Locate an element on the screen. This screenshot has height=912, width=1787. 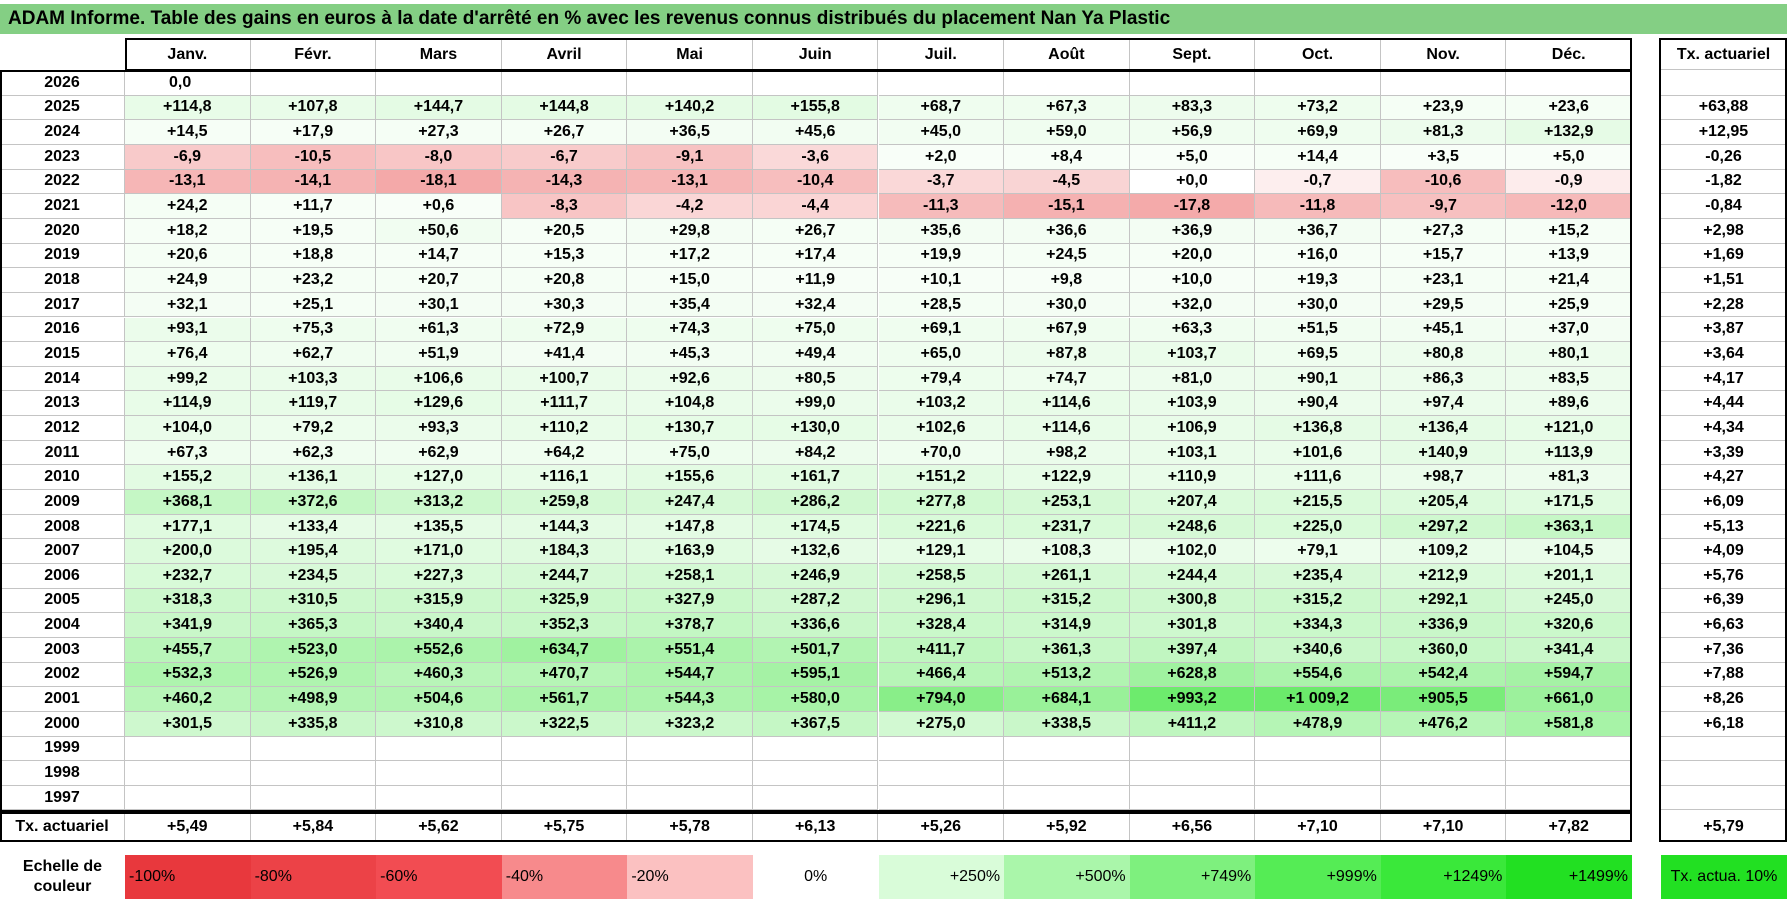
value-cell: +69,1 is located at coordinates (941, 330).